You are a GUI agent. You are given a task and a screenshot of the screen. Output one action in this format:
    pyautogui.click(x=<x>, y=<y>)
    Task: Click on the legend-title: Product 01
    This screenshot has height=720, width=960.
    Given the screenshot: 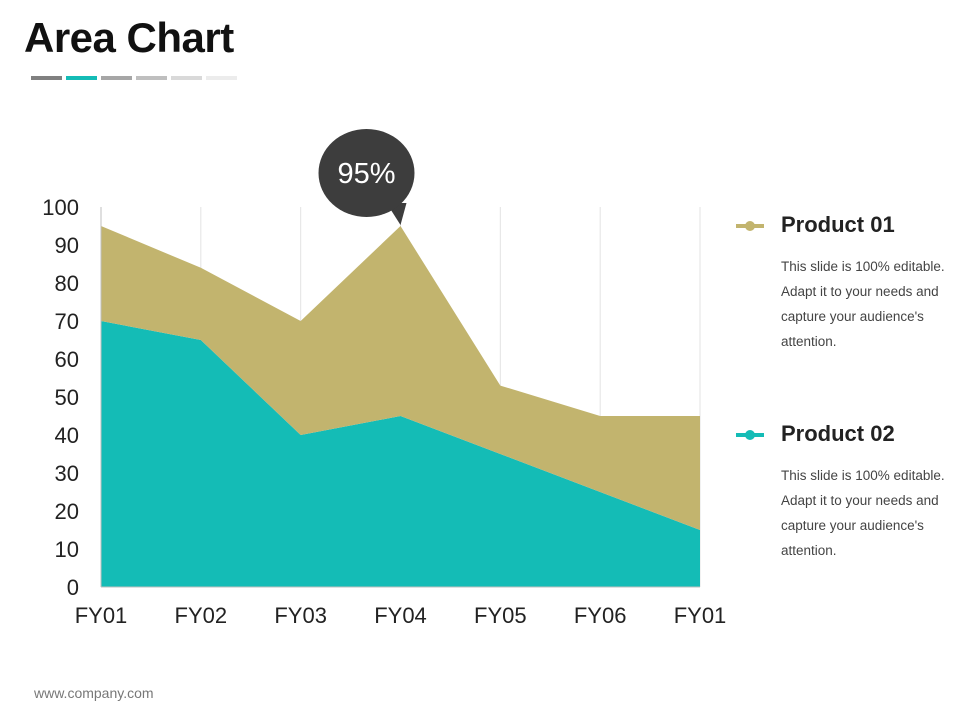 What is the action you would take?
    pyautogui.click(x=838, y=224)
    